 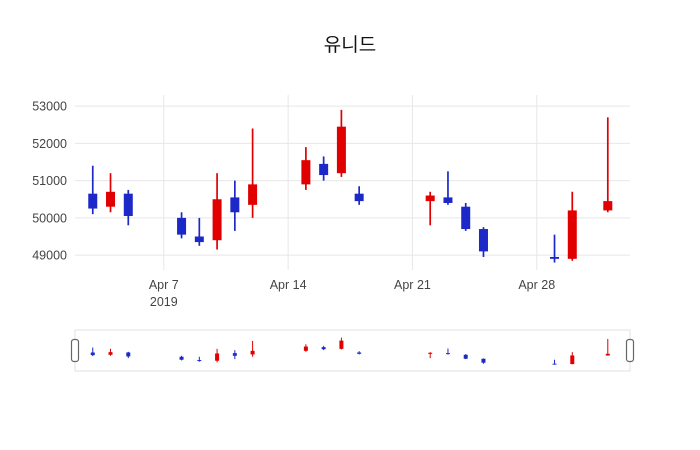 I want to click on rangeslider-track, so click(x=352, y=350).